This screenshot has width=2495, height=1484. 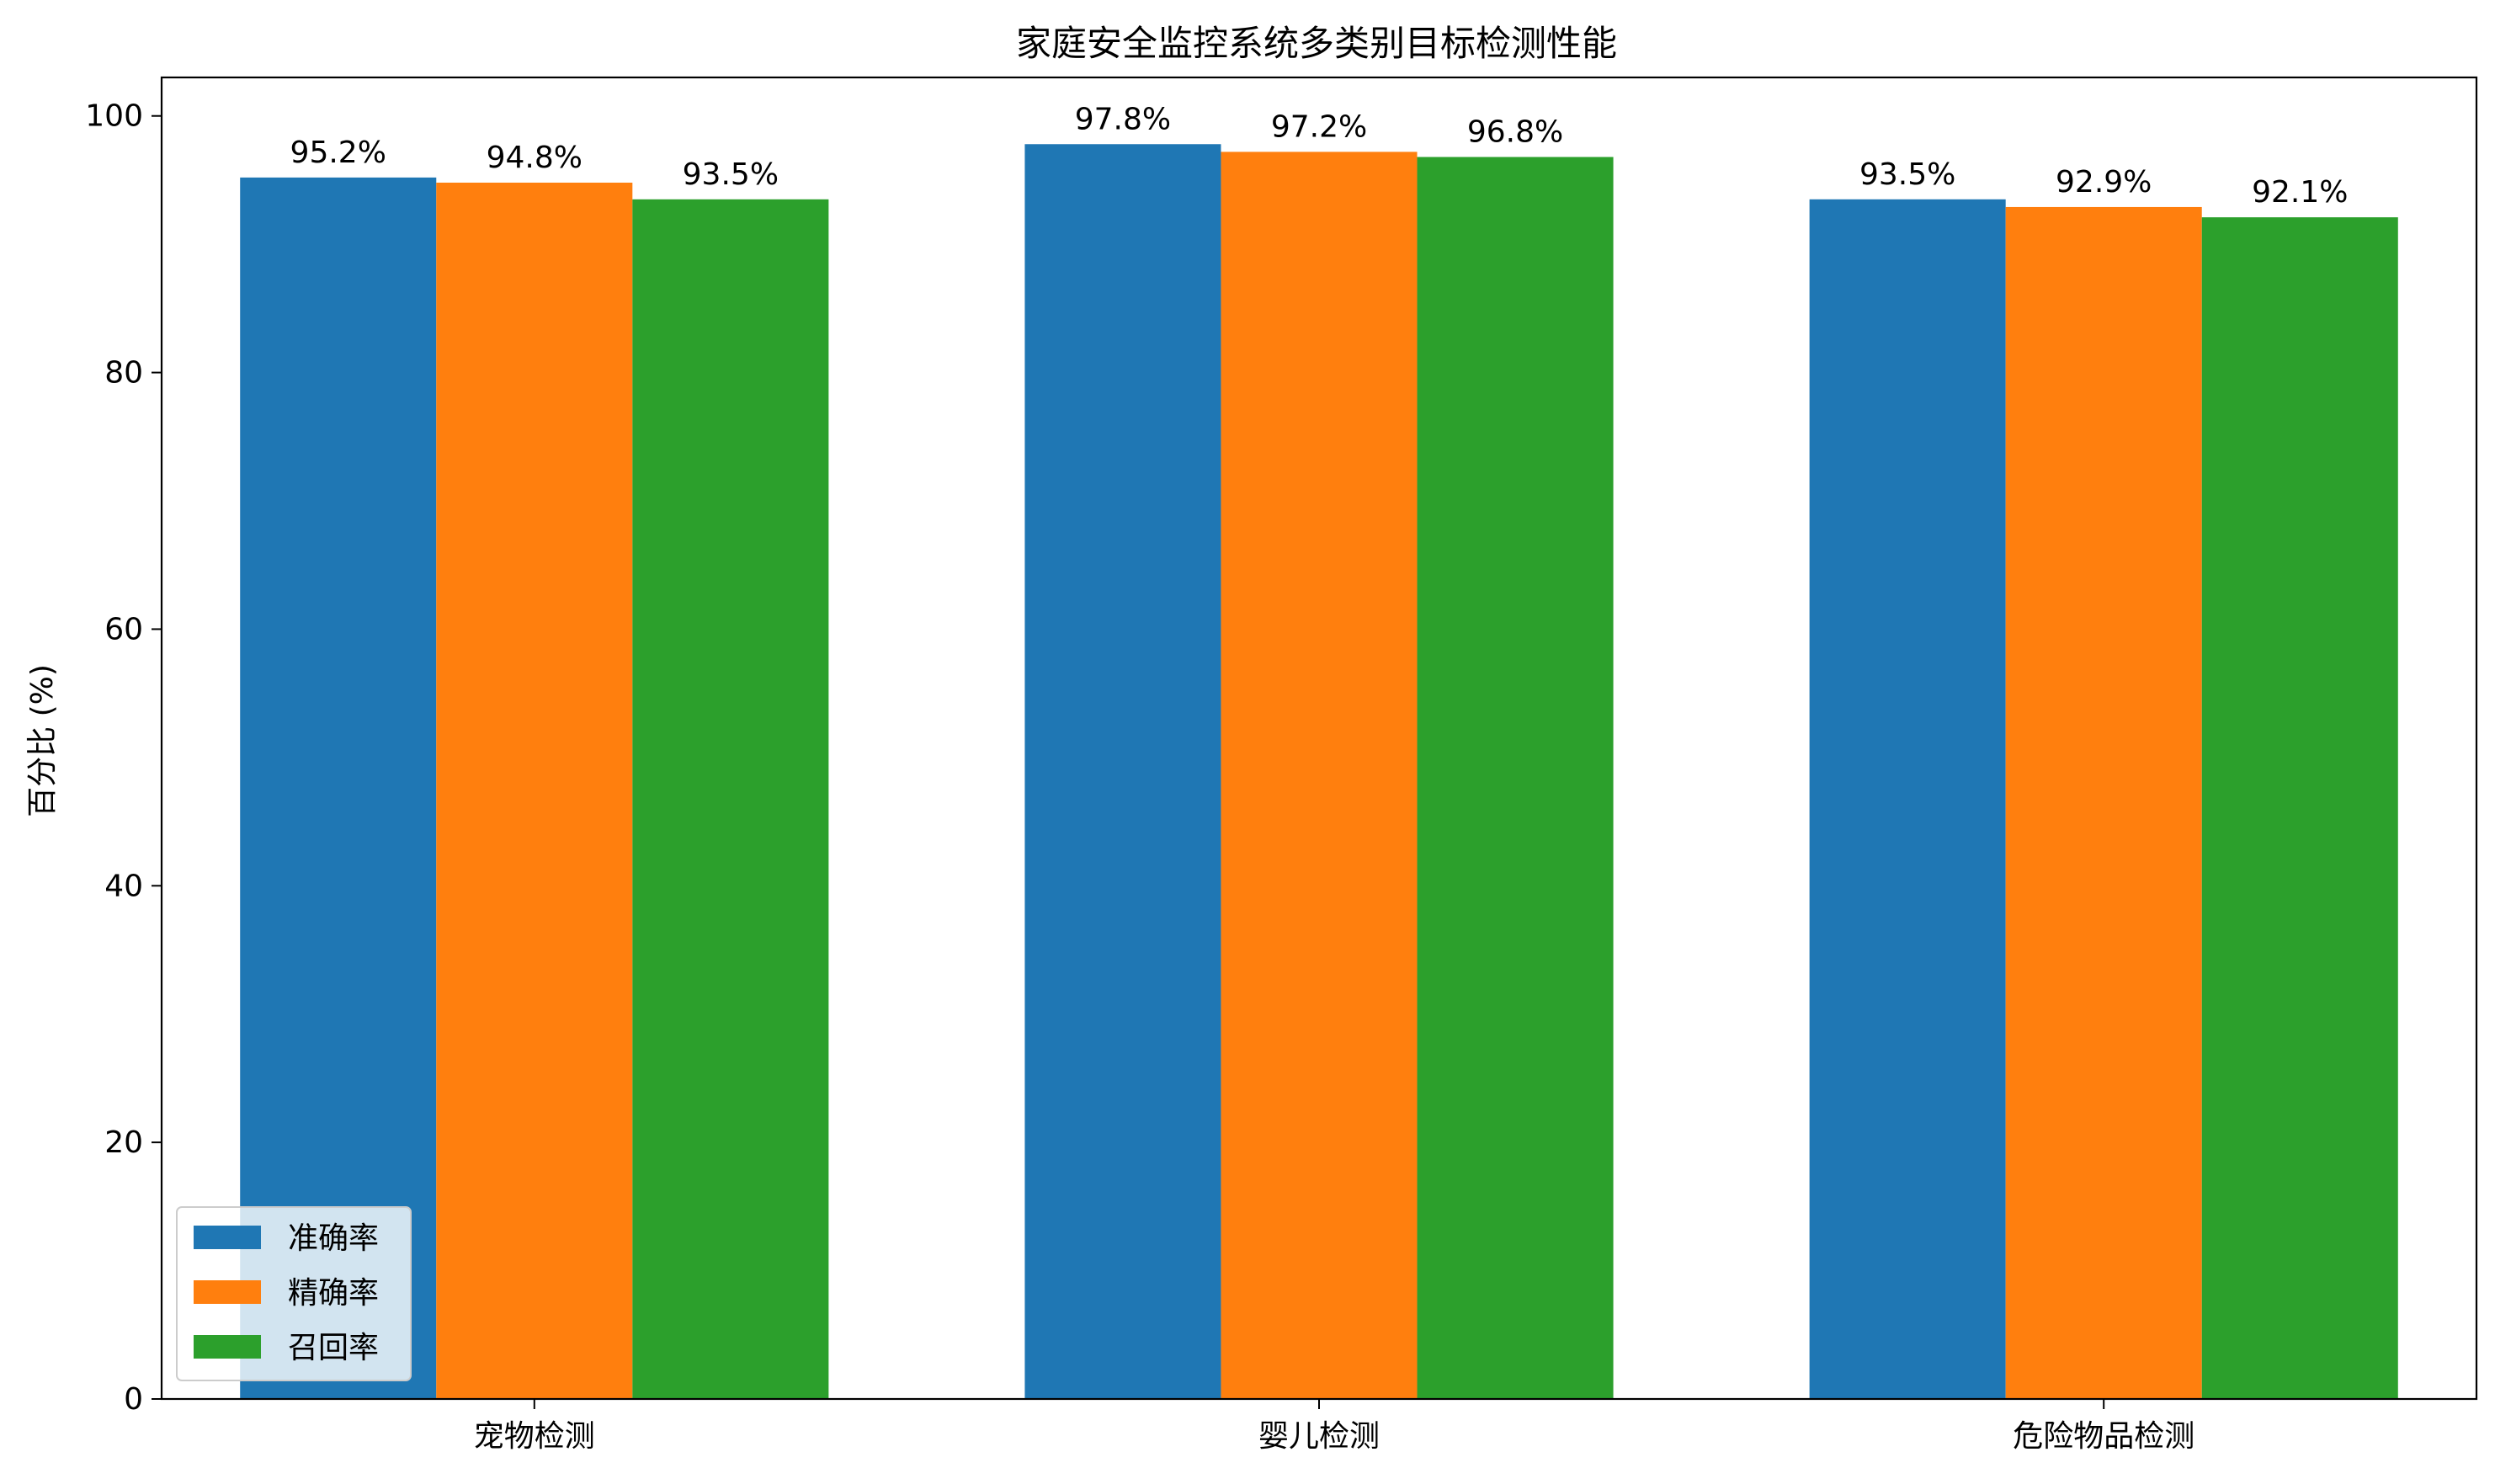 I want to click on y-tick-label-0: 0, so click(x=133, y=1399).